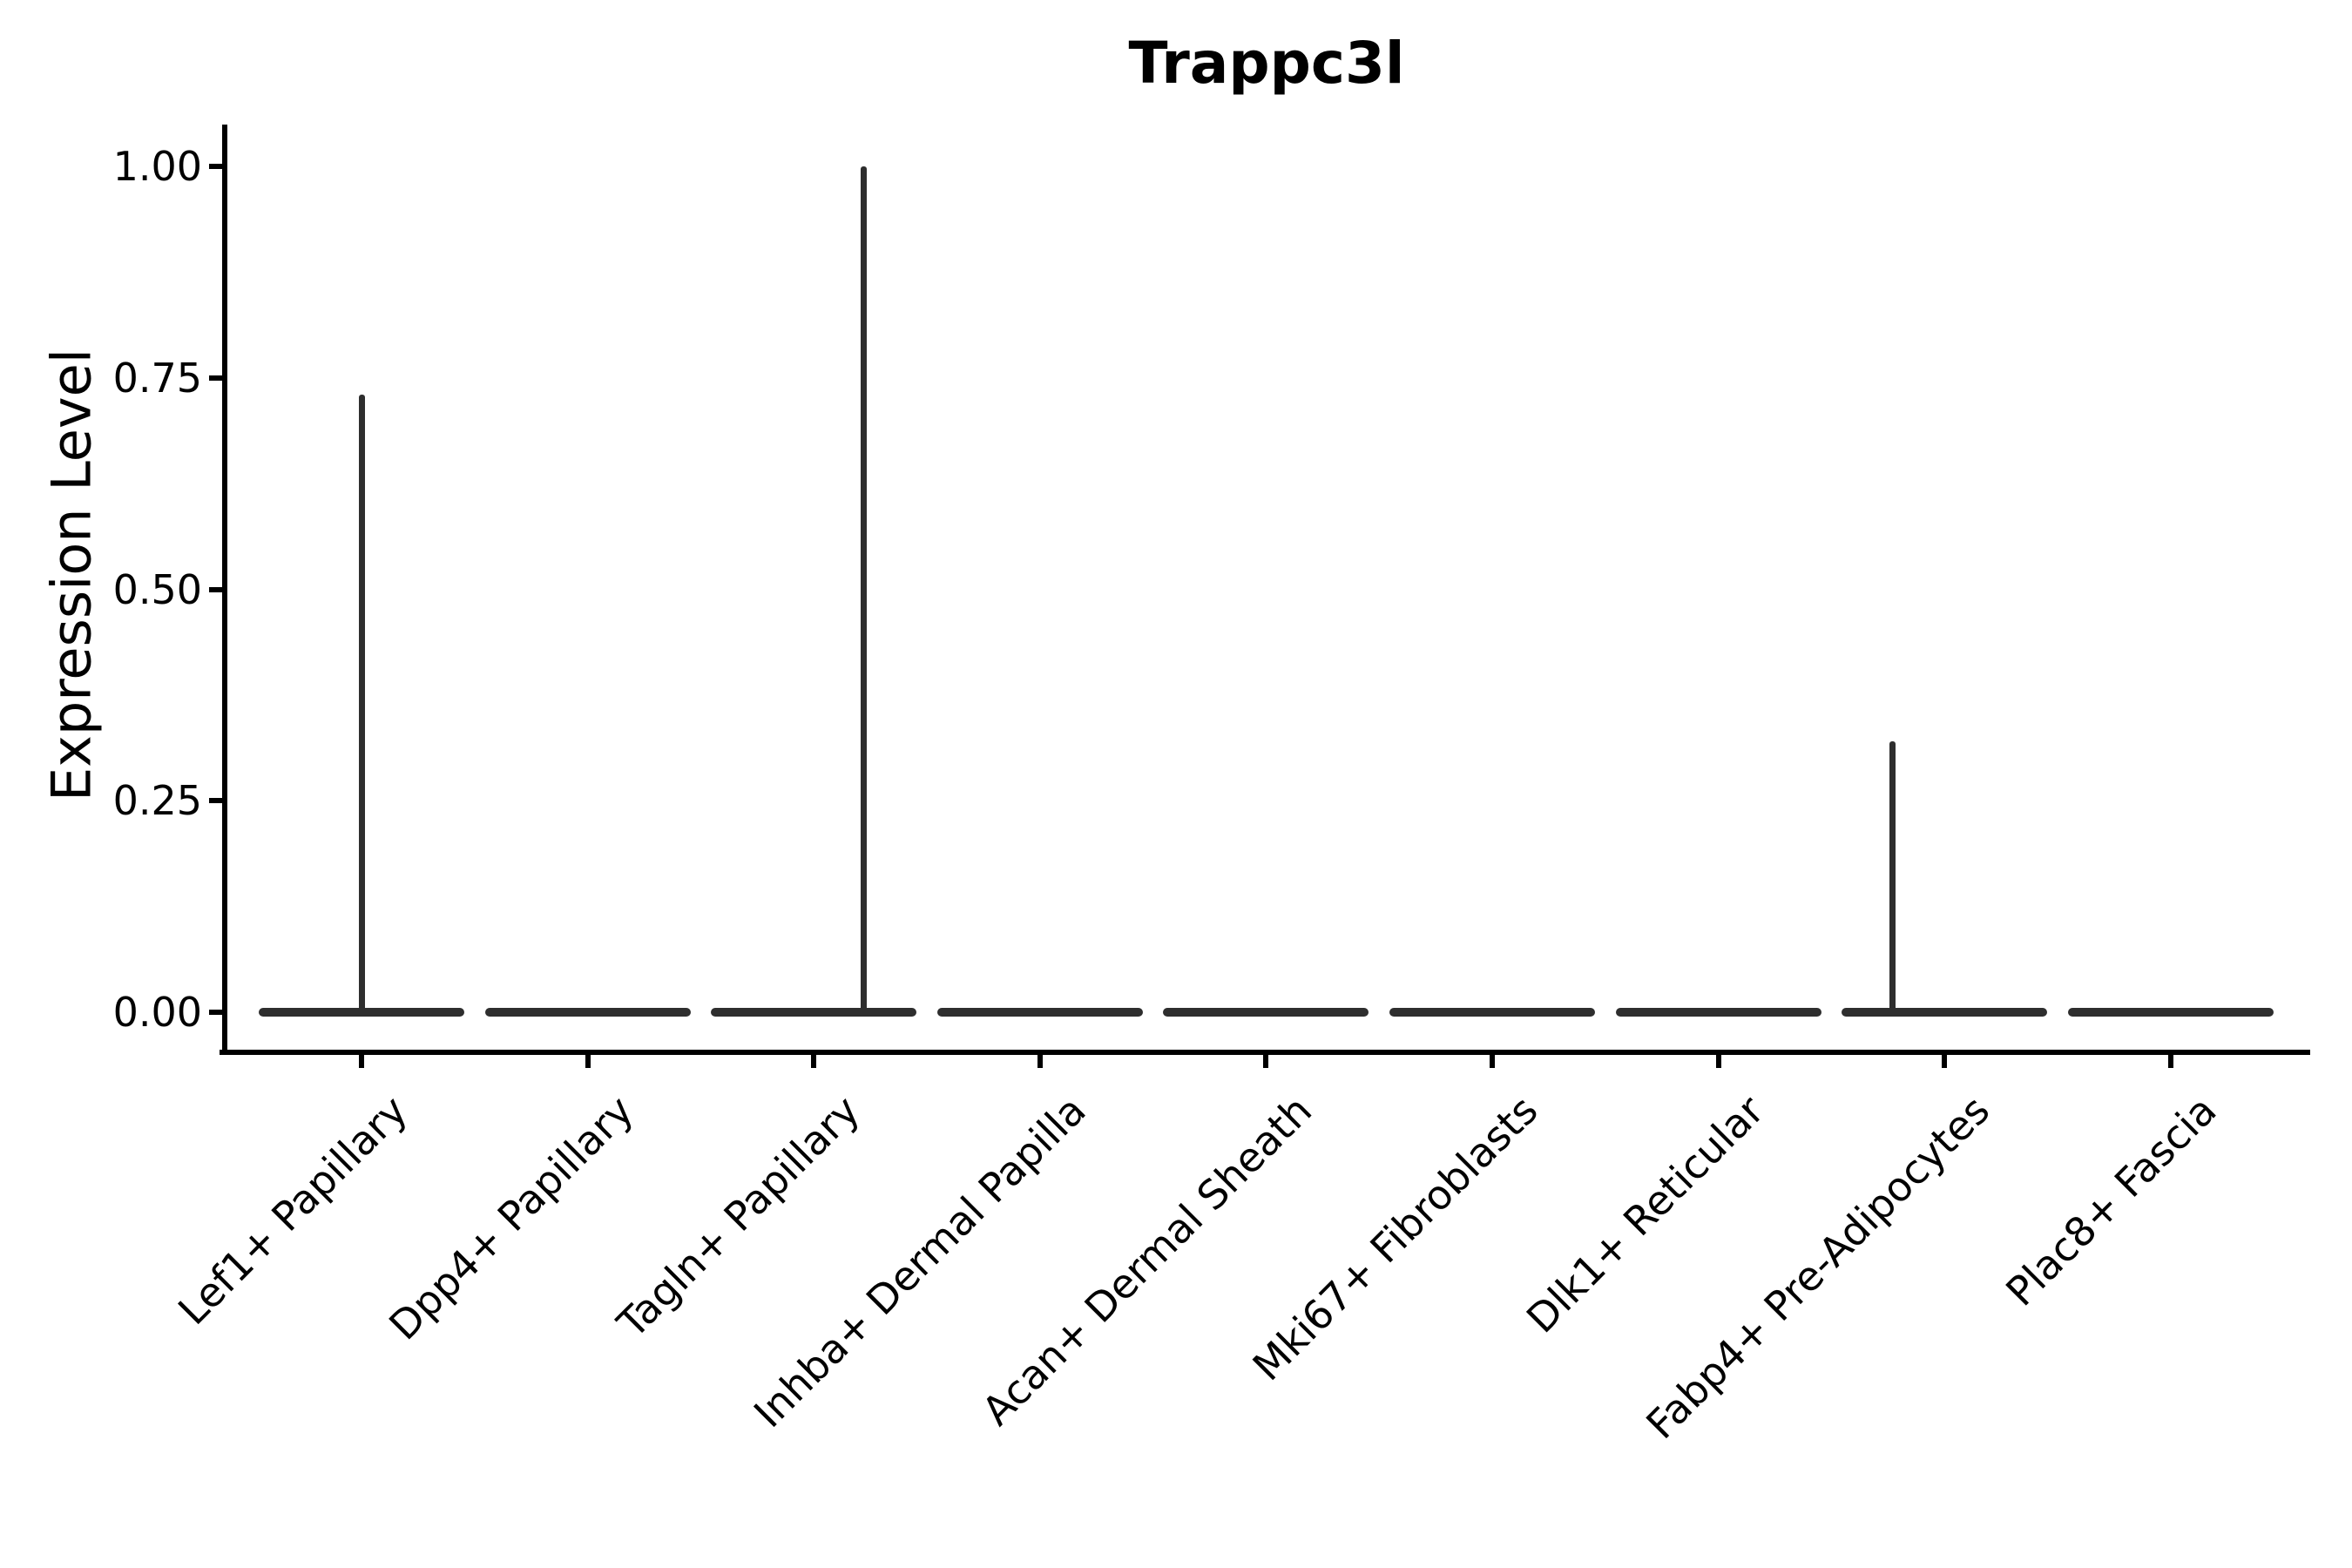 This screenshot has height=1568, width=2352. What do you see at coordinates (157, 589) in the screenshot?
I see `y-tick-label: 0.50` at bounding box center [157, 589].